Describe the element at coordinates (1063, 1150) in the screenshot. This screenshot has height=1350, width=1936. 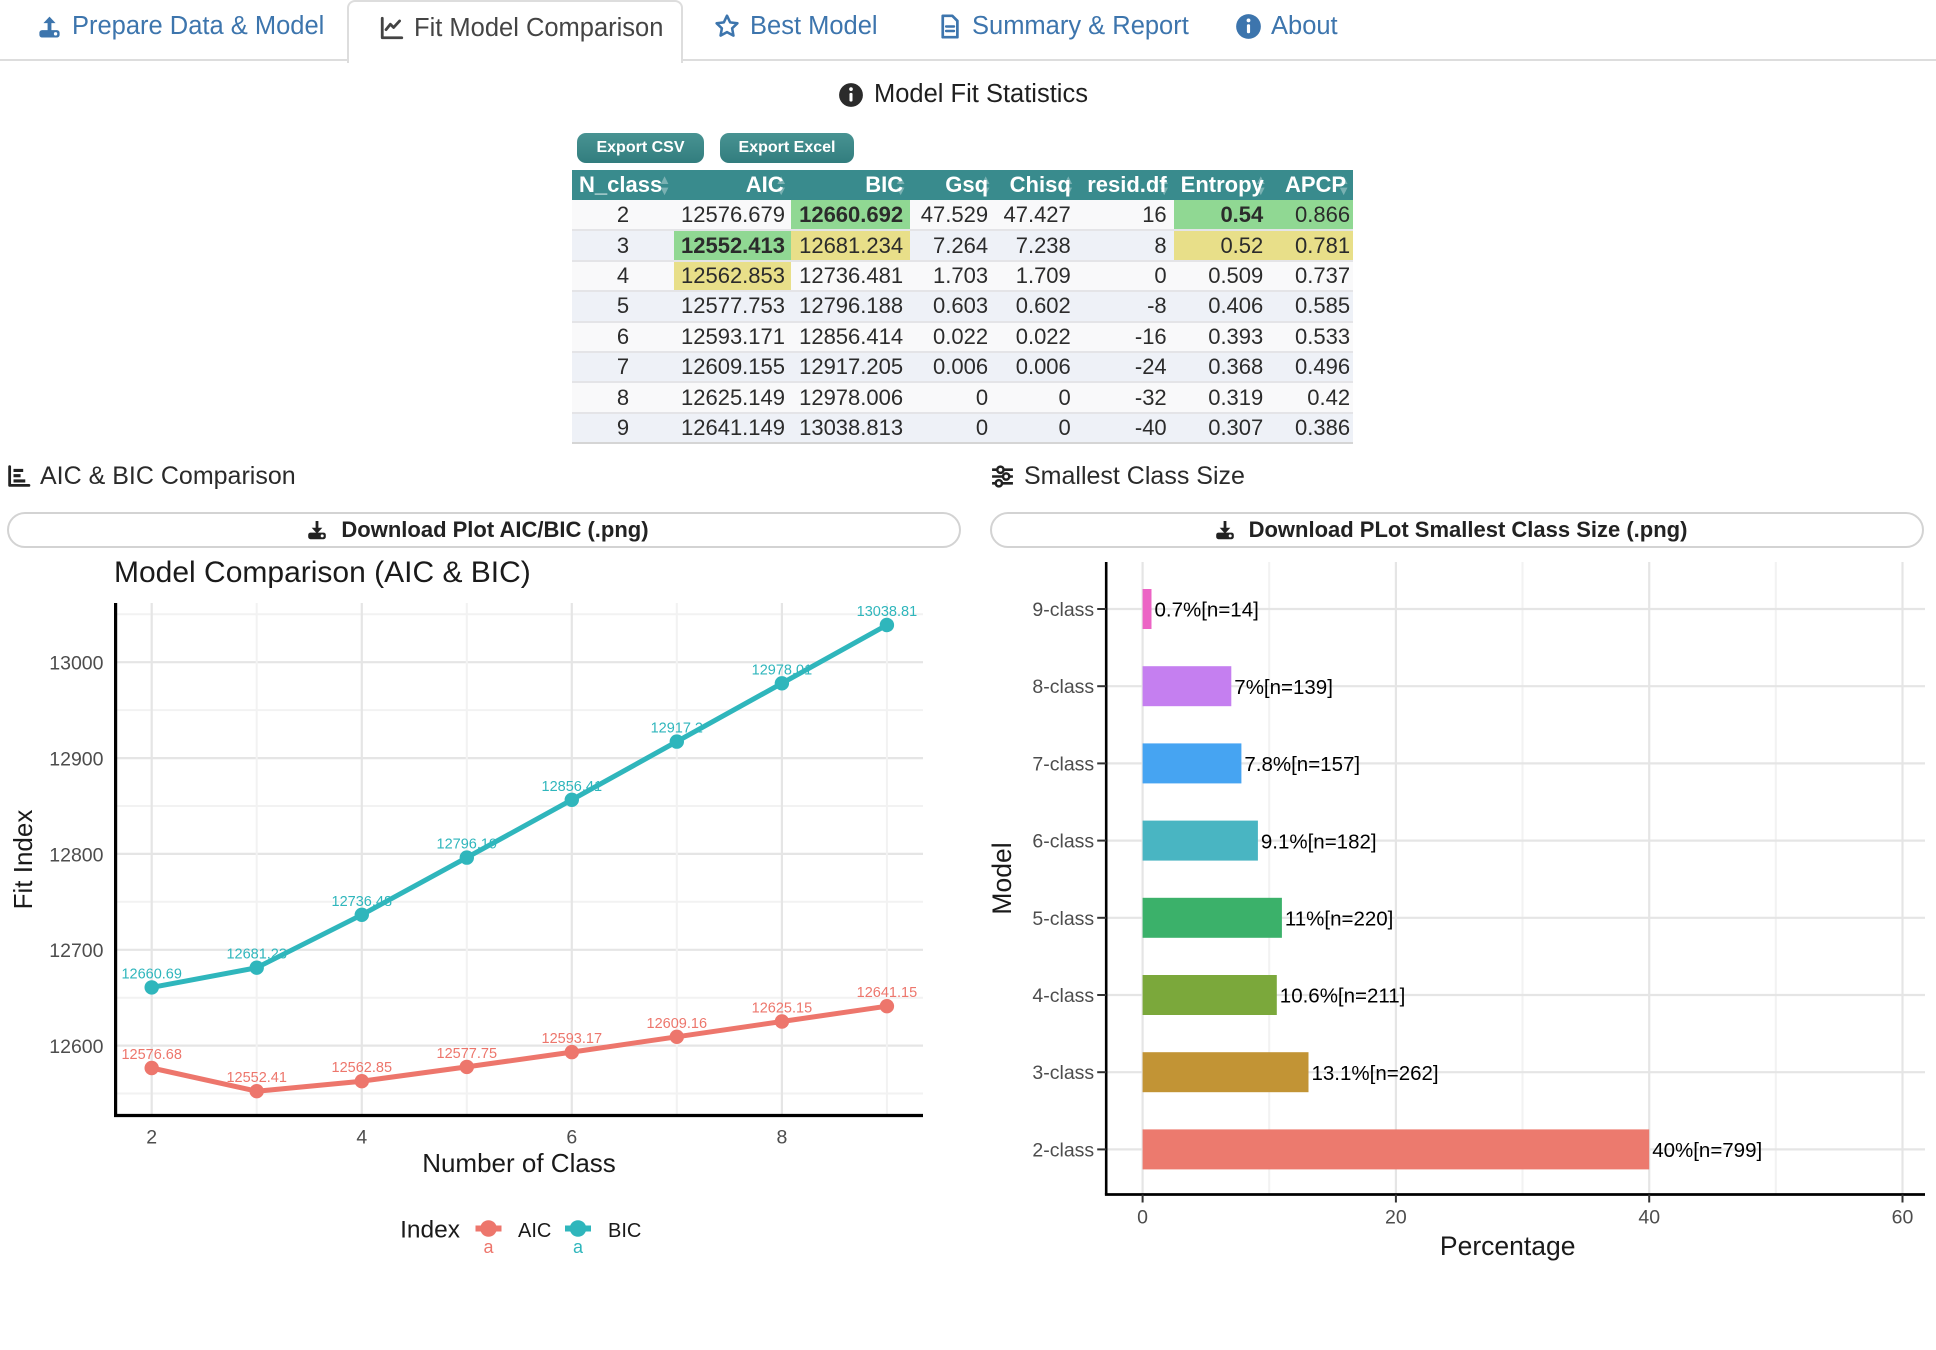
I see `svg-text: 2-class` at that location.